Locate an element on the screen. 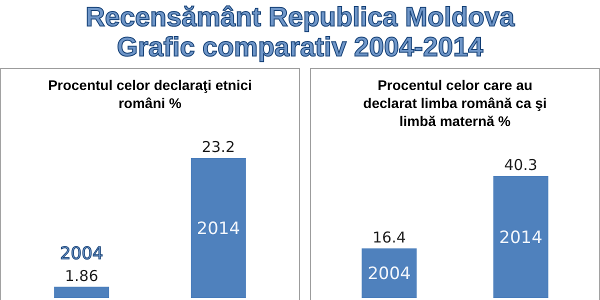 This screenshot has width=600, height=300. data-label: 16.4 is located at coordinates (389, 237).